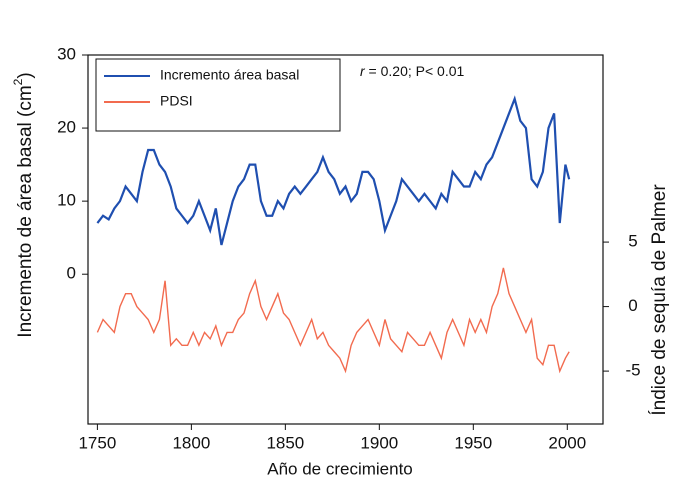 This screenshot has height=500, width=678. Describe the element at coordinates (473, 442) in the screenshot. I see `x-tick-label: 1950` at that location.